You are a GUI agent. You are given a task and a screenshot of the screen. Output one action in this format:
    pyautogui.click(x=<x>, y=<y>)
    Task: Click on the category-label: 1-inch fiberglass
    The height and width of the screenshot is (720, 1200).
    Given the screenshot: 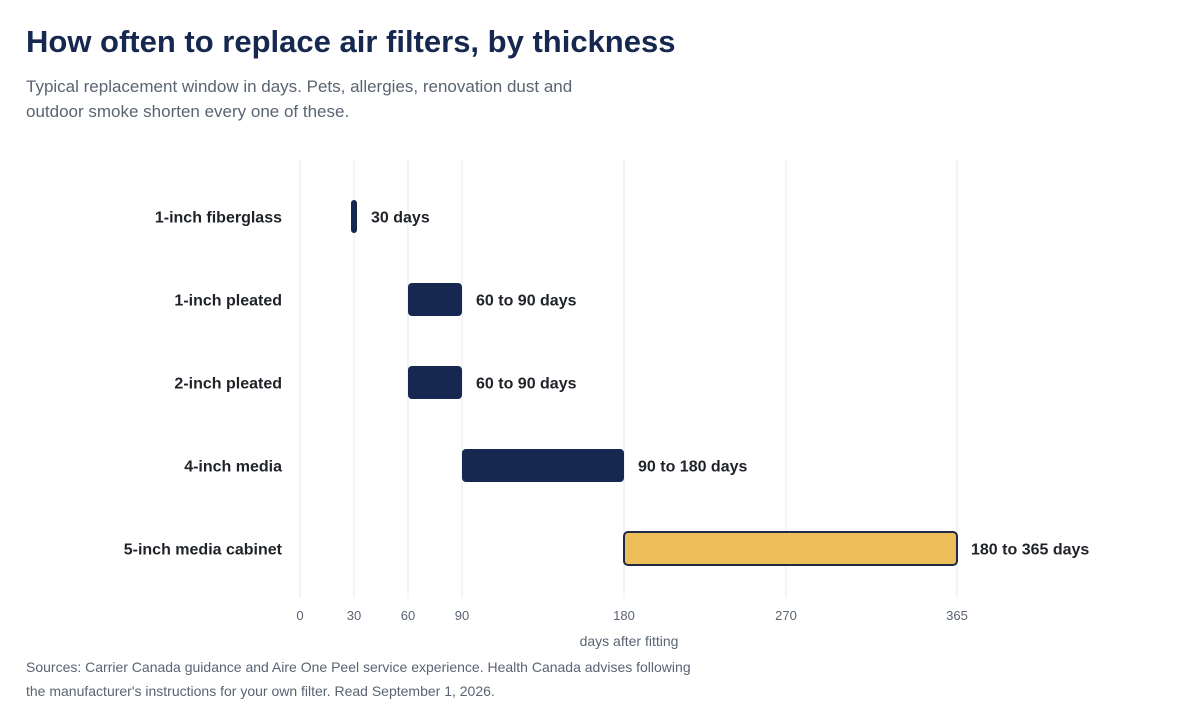 What is the action you would take?
    pyautogui.click(x=218, y=218)
    